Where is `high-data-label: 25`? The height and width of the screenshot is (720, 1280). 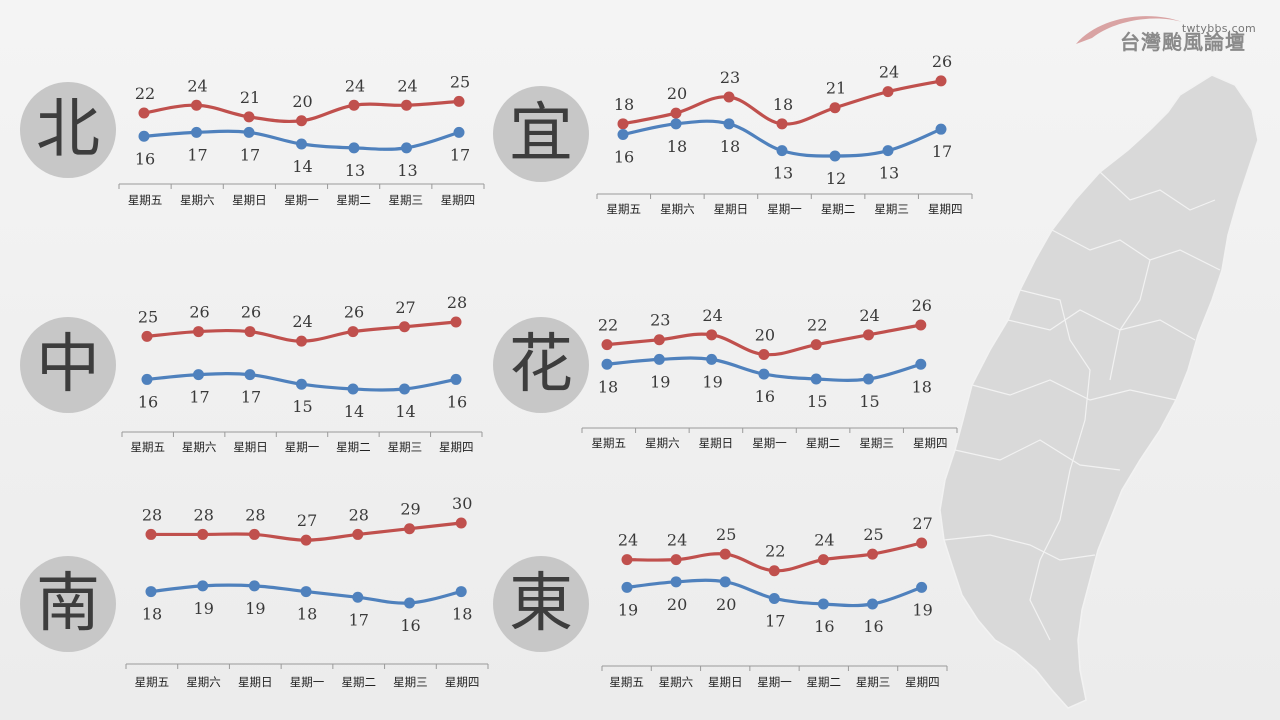
high-data-label: 25 is located at coordinates (726, 534).